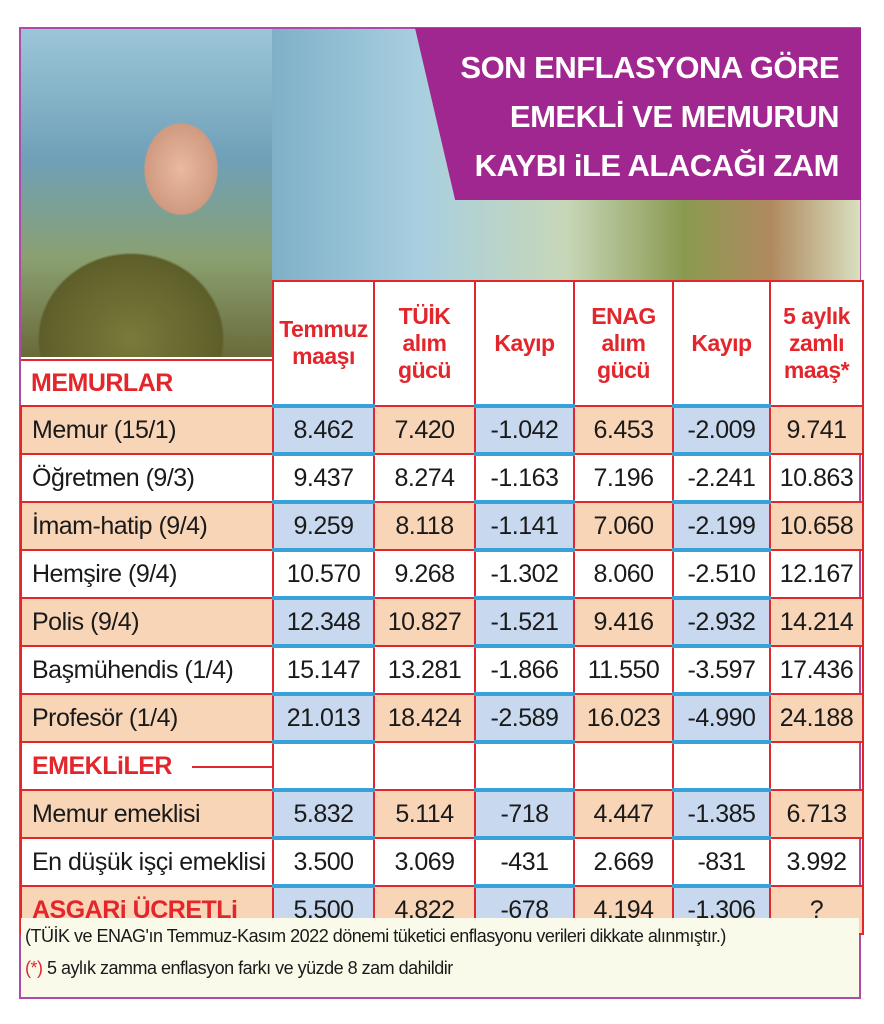  I want to click on column-header-line: maaş*, so click(816, 370).